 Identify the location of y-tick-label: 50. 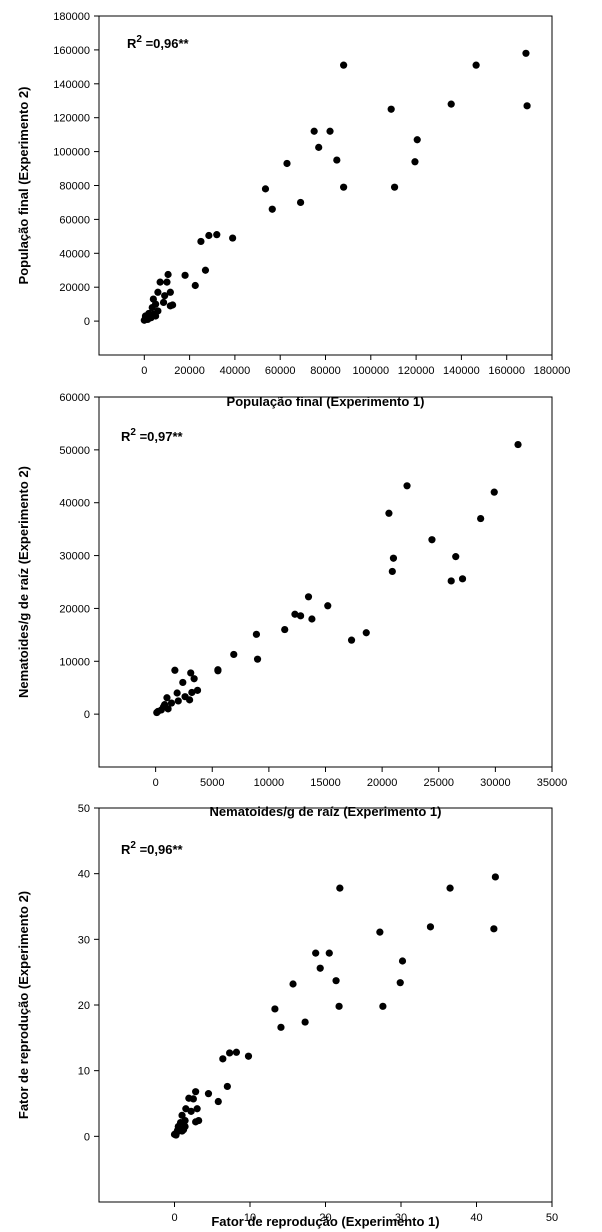
(84, 809).